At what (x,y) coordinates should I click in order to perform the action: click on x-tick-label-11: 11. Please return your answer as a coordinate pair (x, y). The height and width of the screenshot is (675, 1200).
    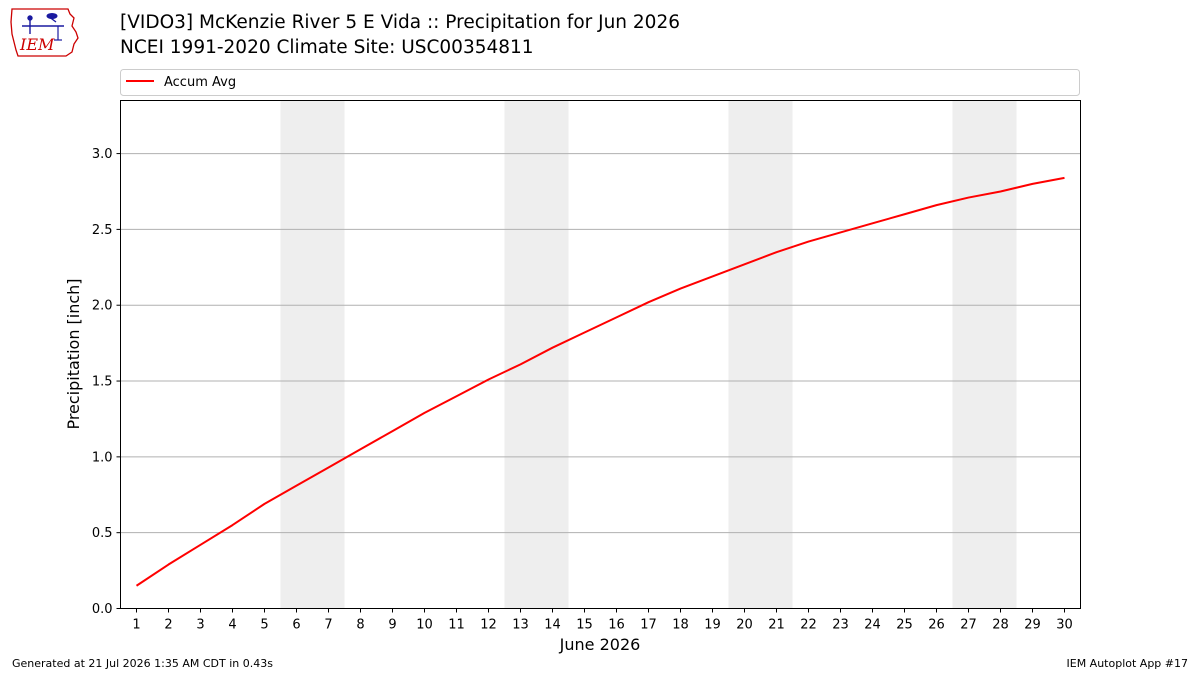
    Looking at the image, I should click on (456, 625).